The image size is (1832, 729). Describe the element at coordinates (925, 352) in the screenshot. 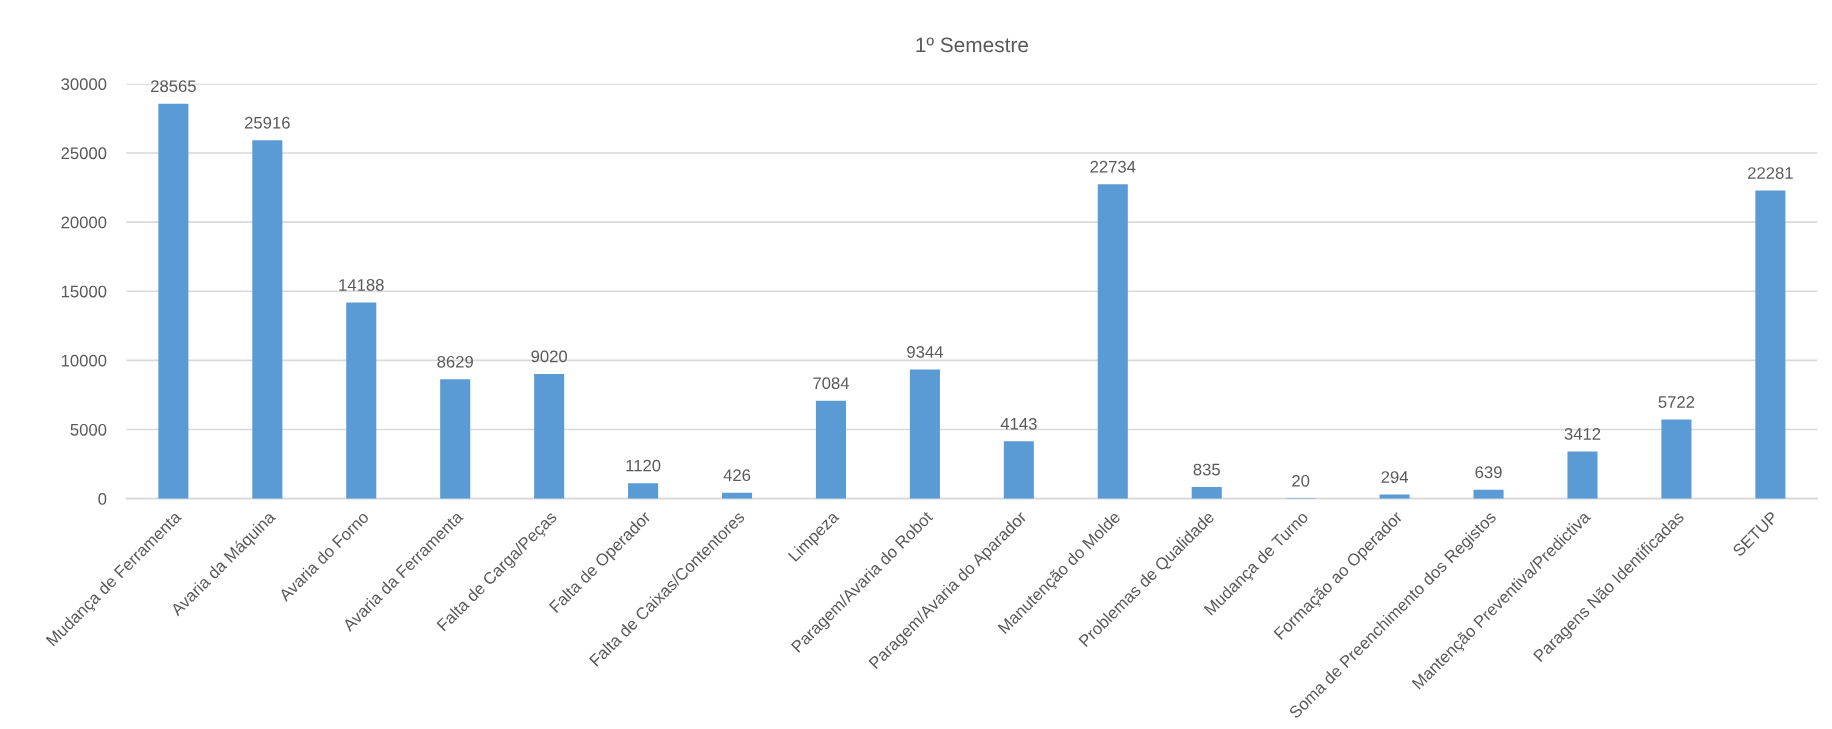

I see `data-label: 9344` at that location.